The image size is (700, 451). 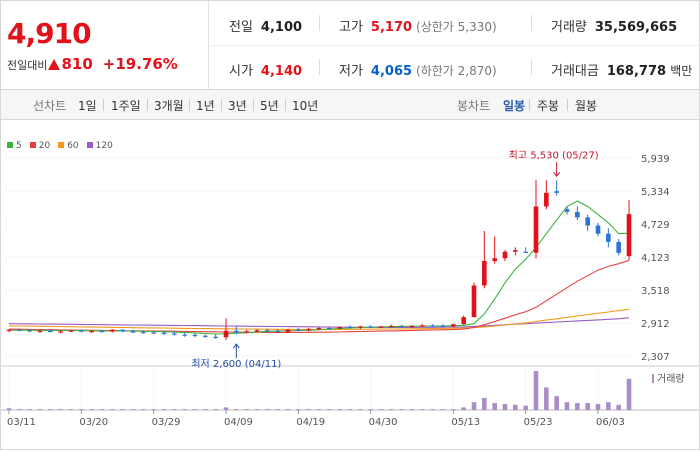 I want to click on tab-3m: 3개월, so click(x=169, y=106).